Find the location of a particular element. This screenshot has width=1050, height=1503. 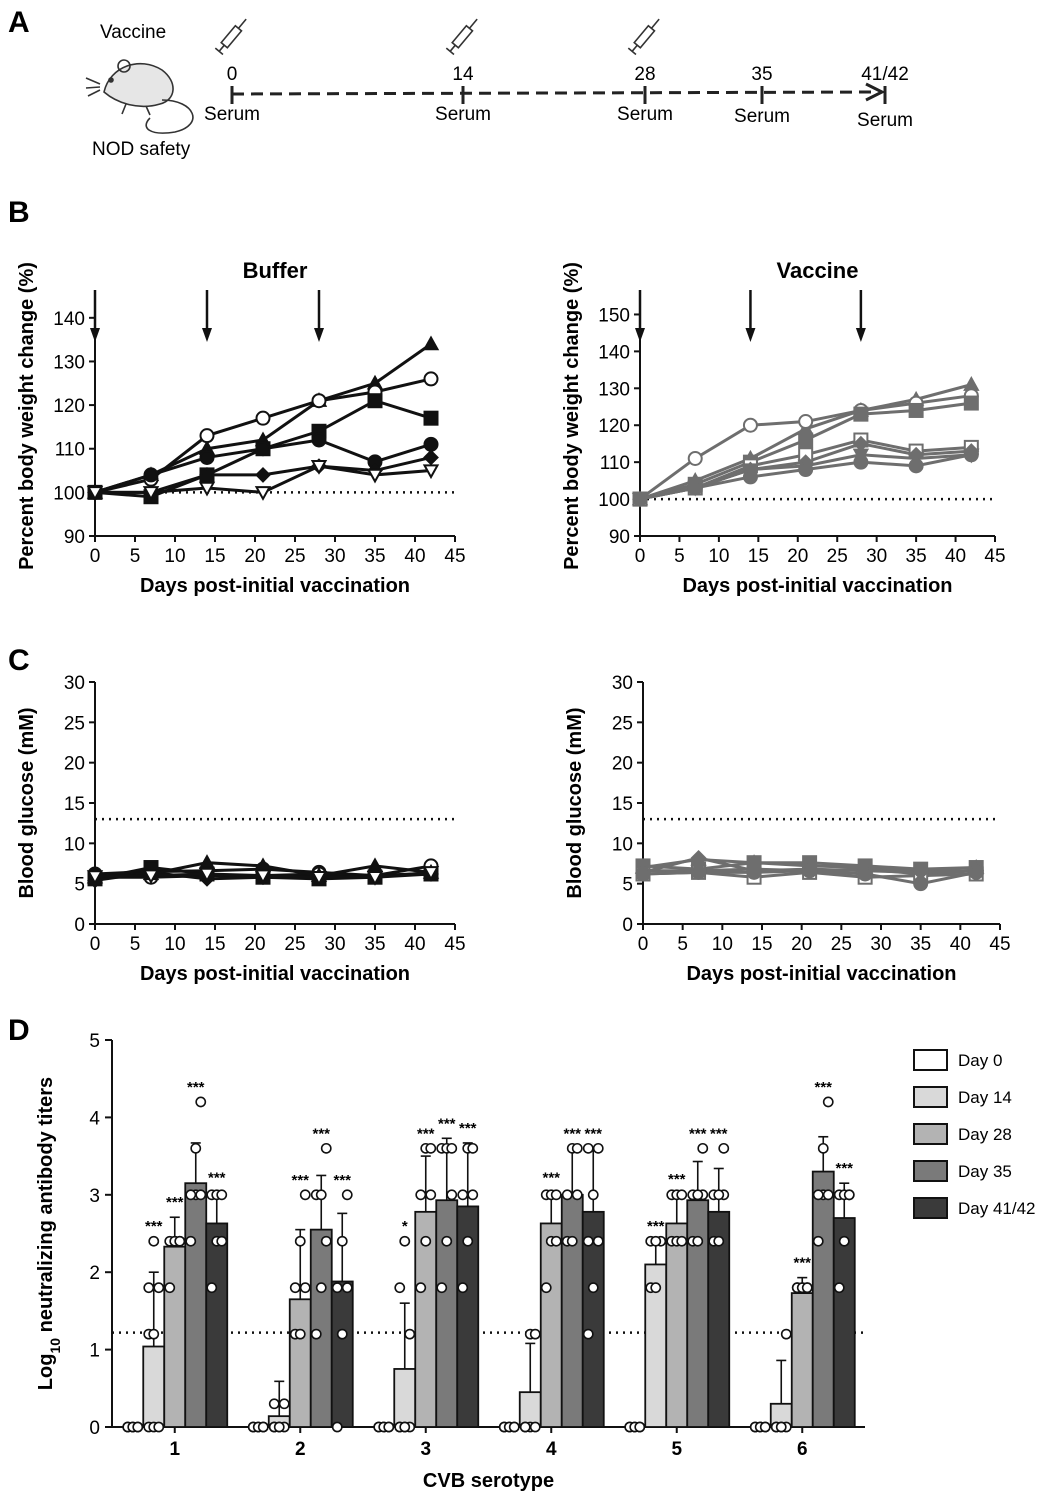

injection-arrow-head is located at coordinates (860, 335).